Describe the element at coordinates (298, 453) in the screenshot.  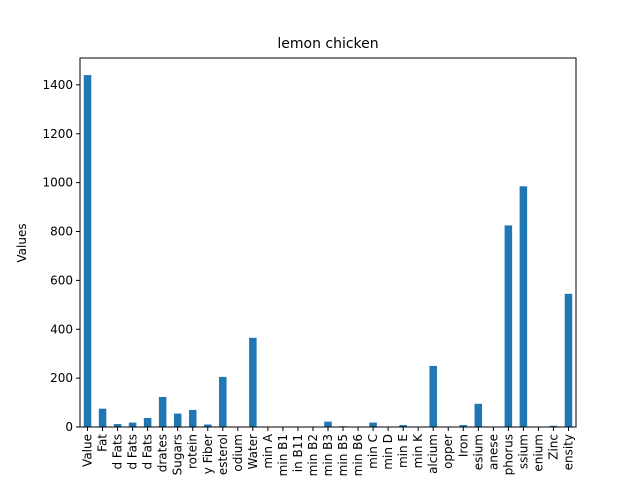
I see `x-tick-label-14: in B11` at that location.